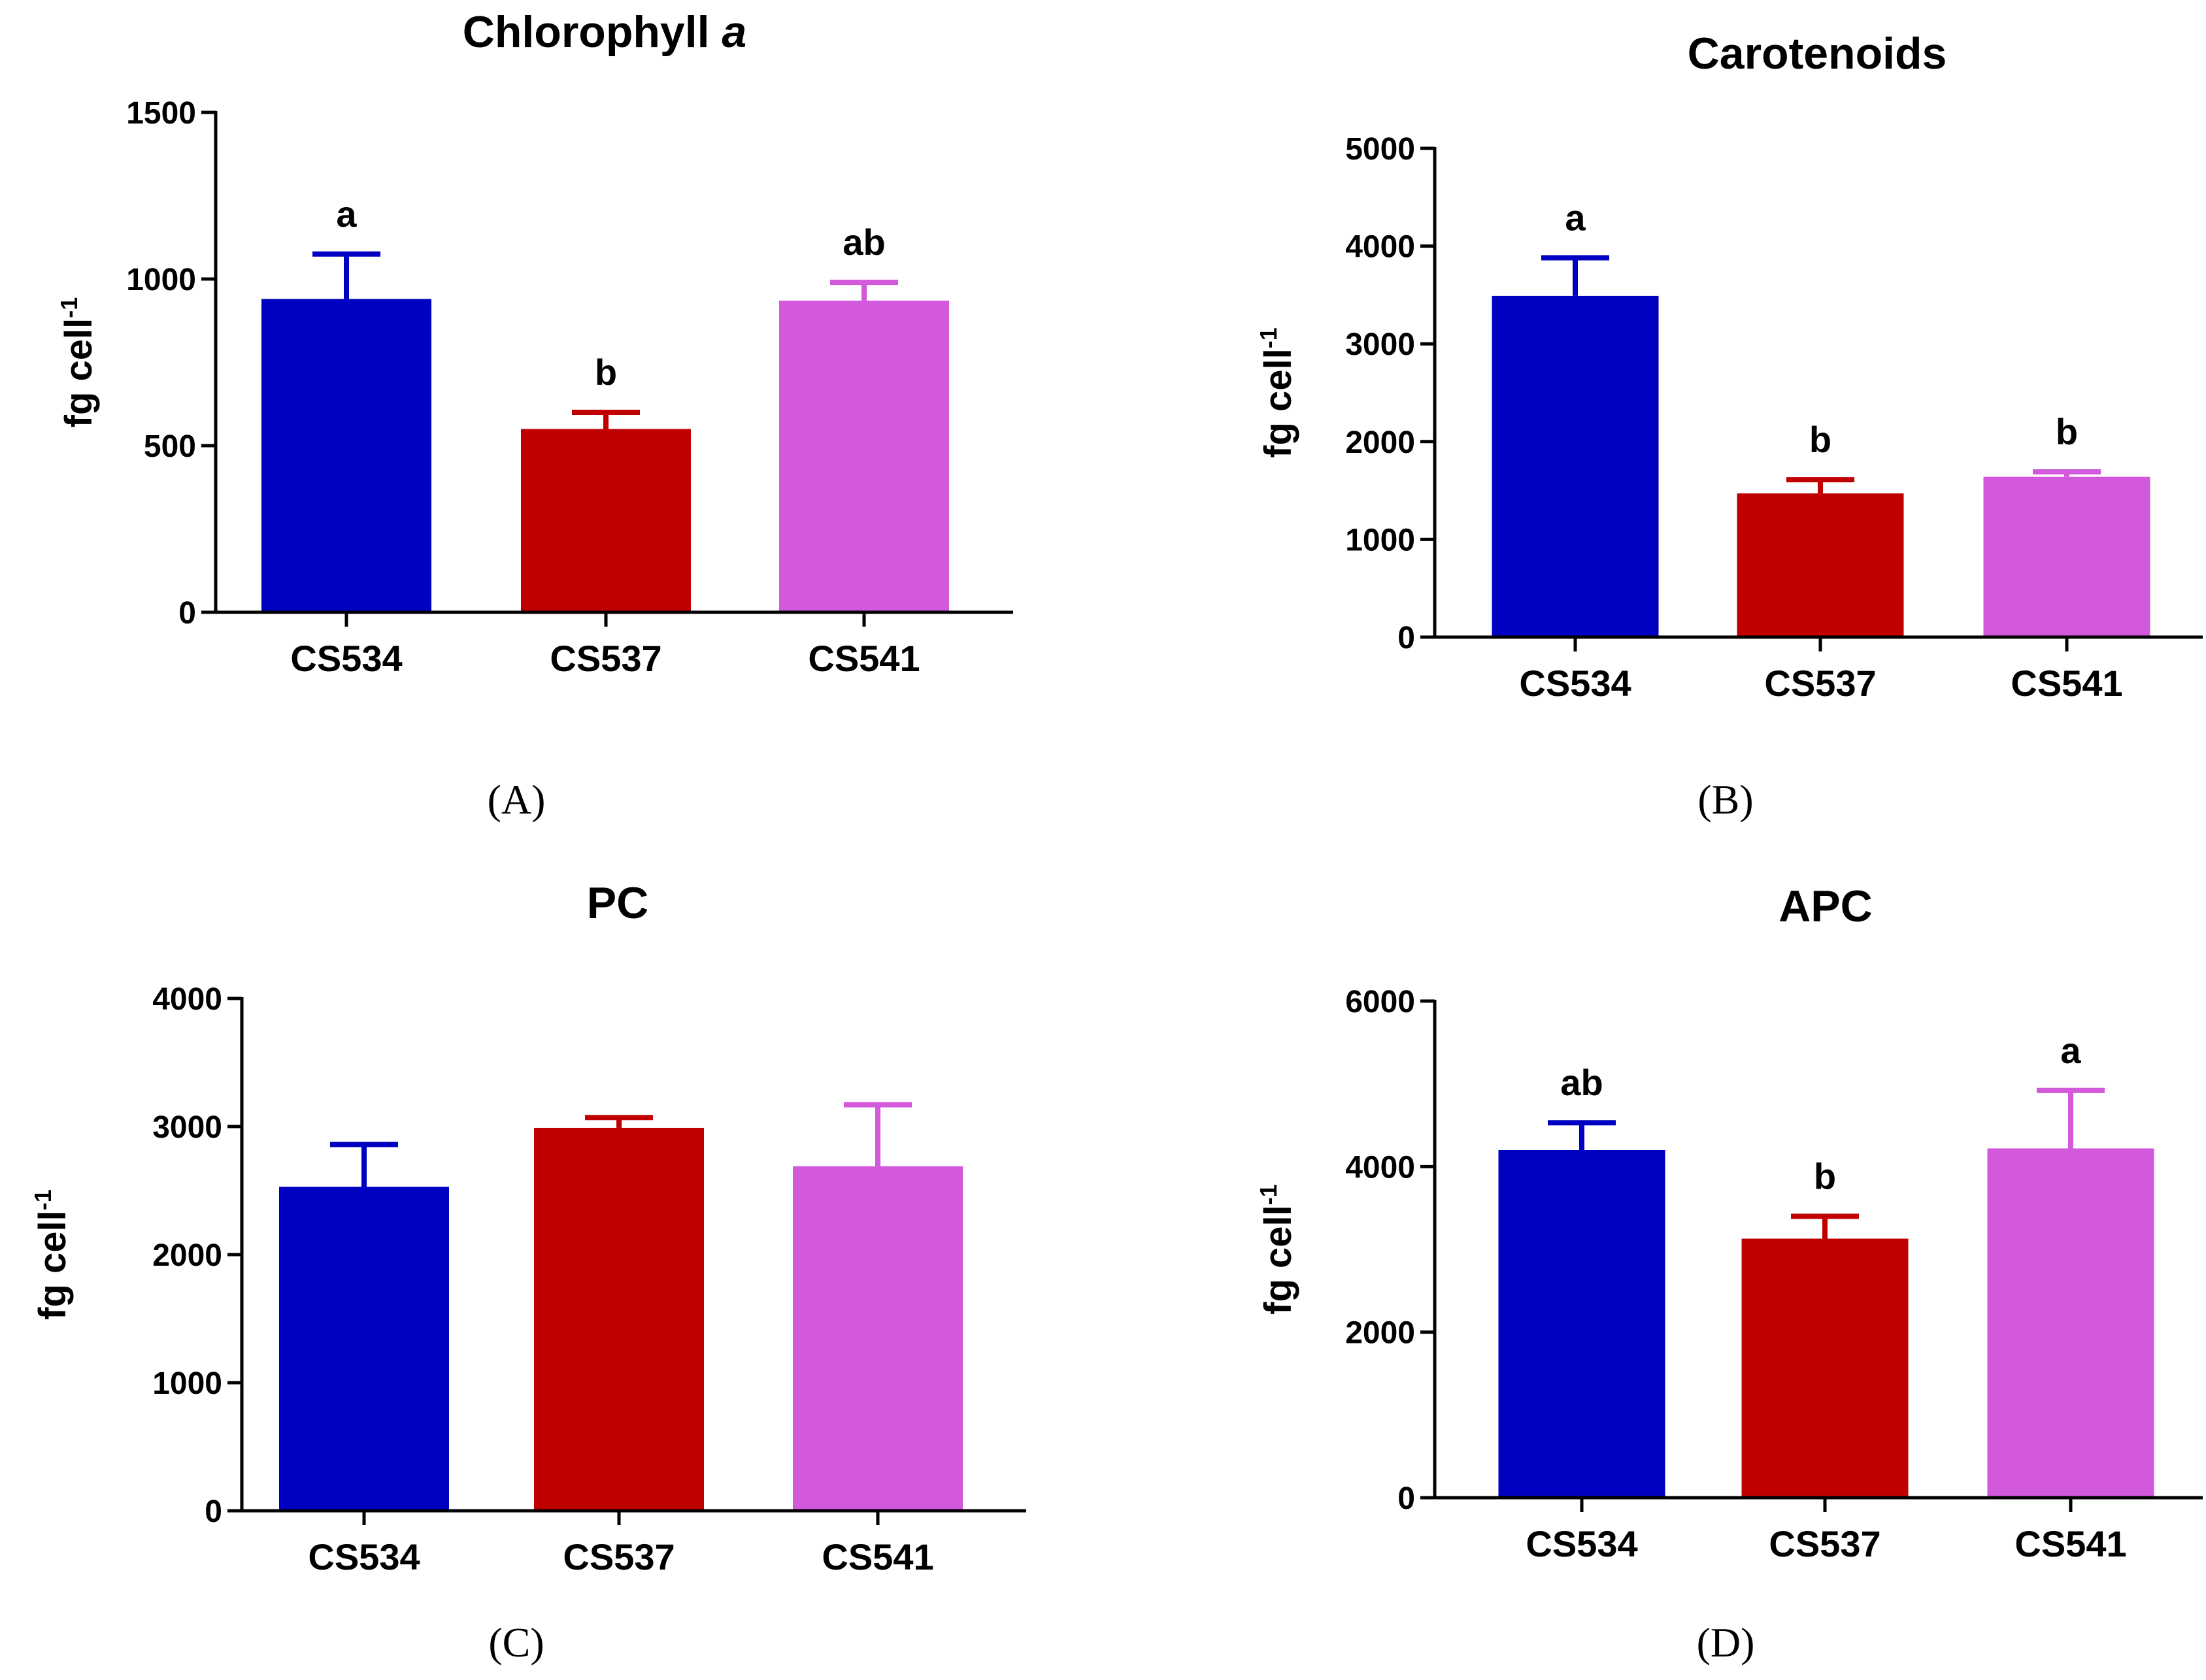 The width and height of the screenshot is (2206, 1680). I want to click on chart-title-main: PC, so click(617, 903).